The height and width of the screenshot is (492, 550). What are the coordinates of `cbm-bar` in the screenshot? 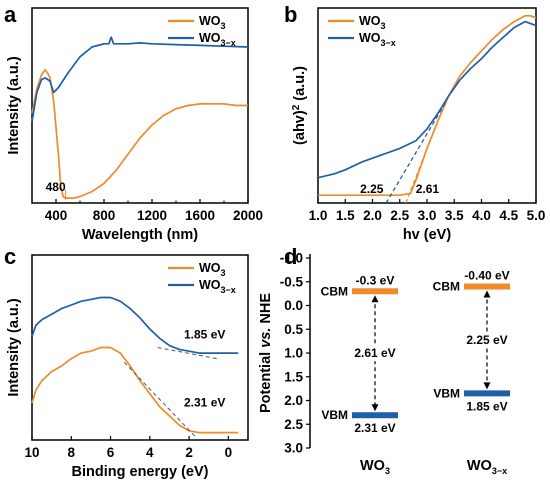 It's located at (375, 291).